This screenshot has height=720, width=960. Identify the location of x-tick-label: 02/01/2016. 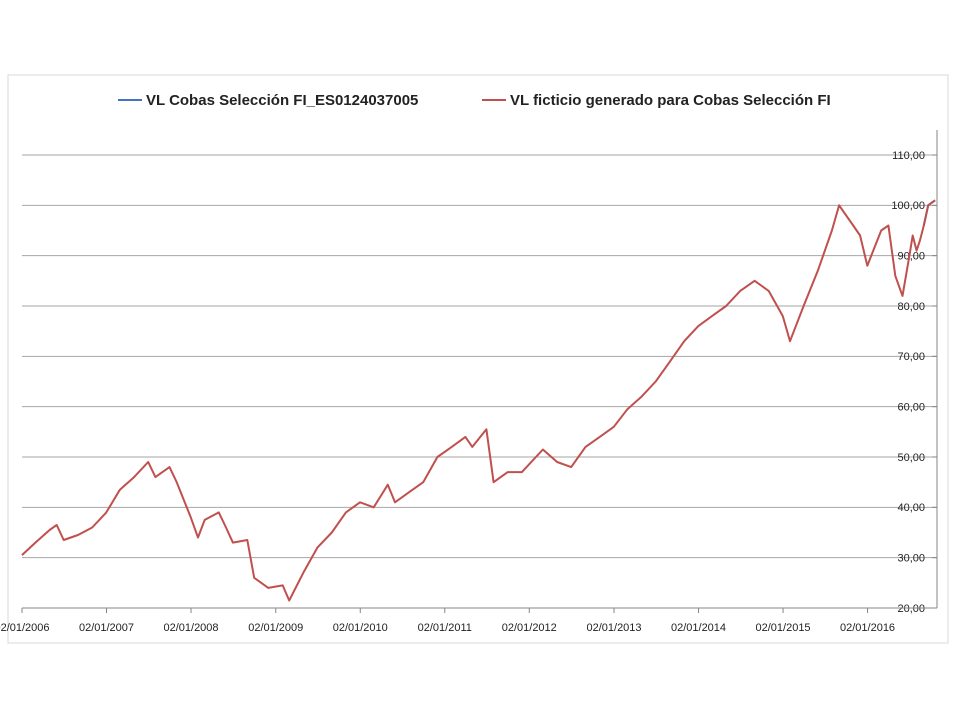
(867, 628).